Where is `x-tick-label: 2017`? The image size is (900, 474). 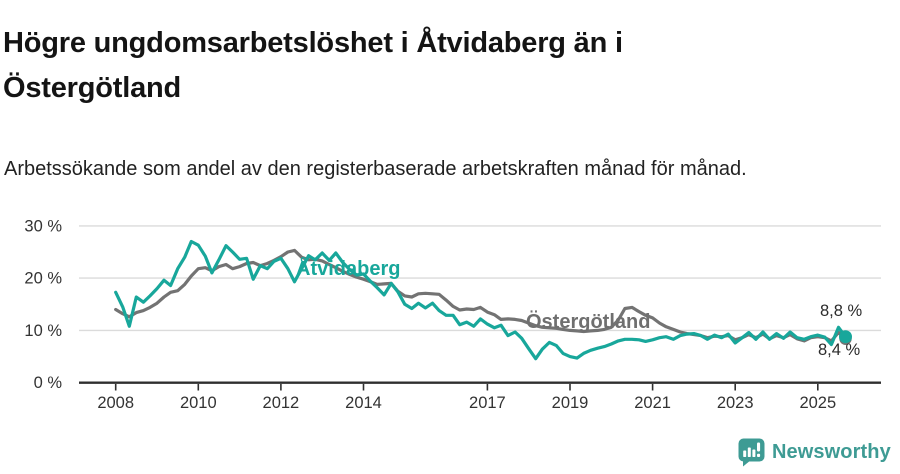 x-tick-label: 2017 is located at coordinates (487, 403).